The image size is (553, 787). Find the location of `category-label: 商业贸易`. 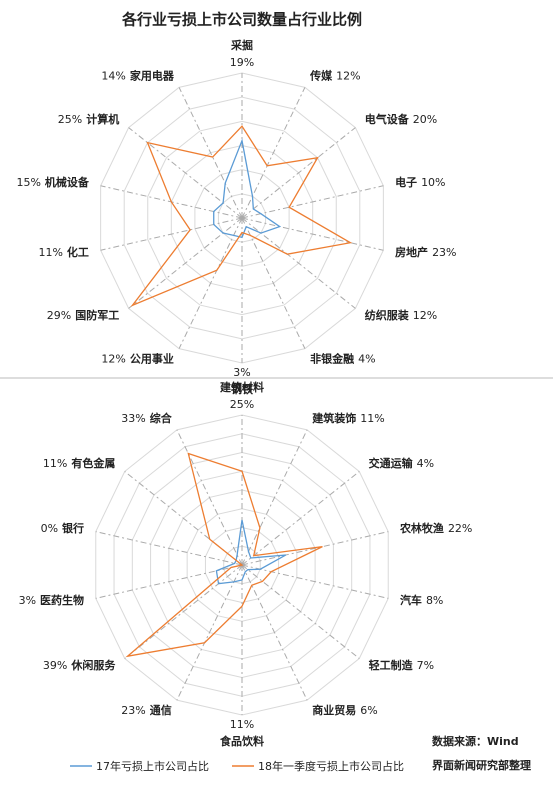

category-label: 商业贸易 is located at coordinates (334, 710).